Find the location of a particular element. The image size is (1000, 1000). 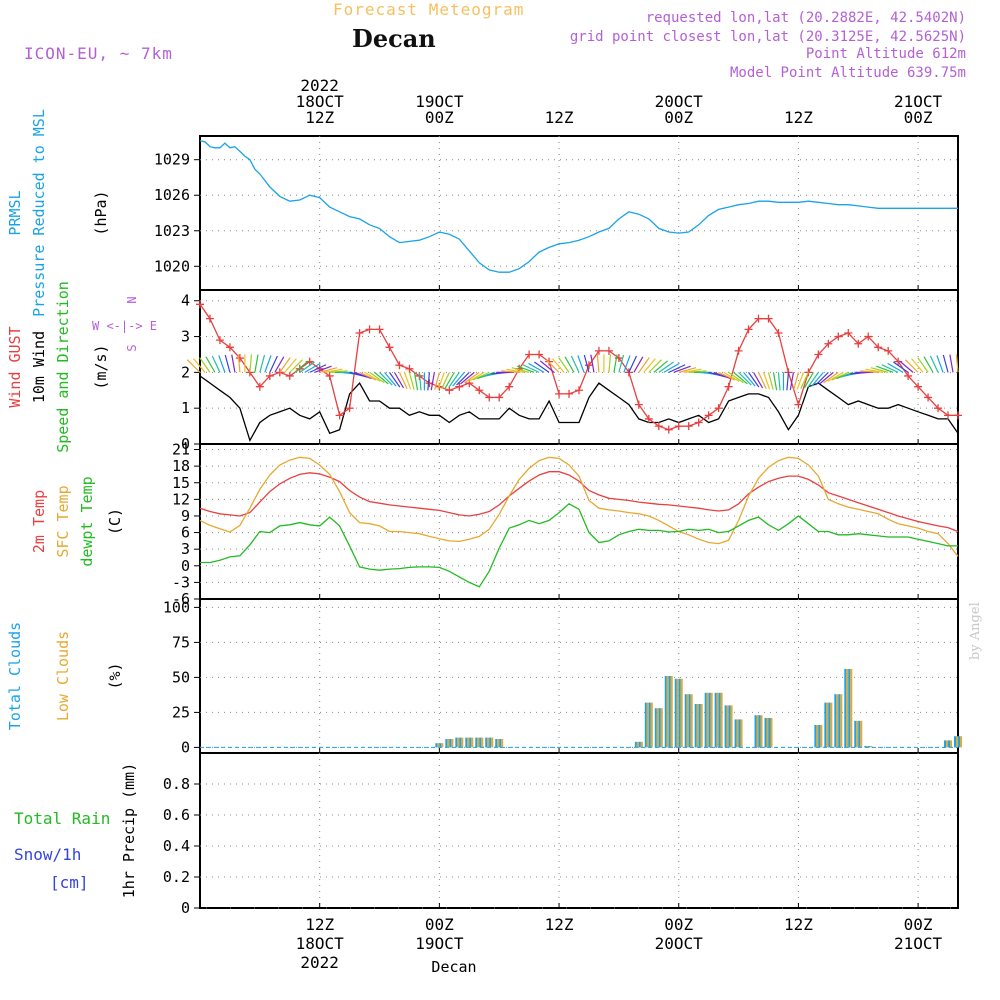

model-label: ICON-EU, ~ 7km is located at coordinates (98, 53).